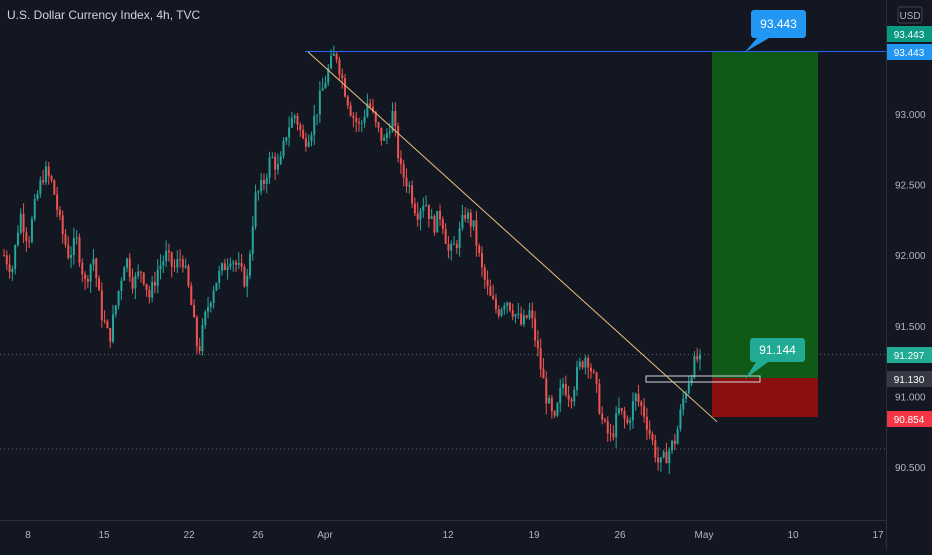 This screenshot has width=932, height=555. I want to click on current-price-tag, so click(909, 355).